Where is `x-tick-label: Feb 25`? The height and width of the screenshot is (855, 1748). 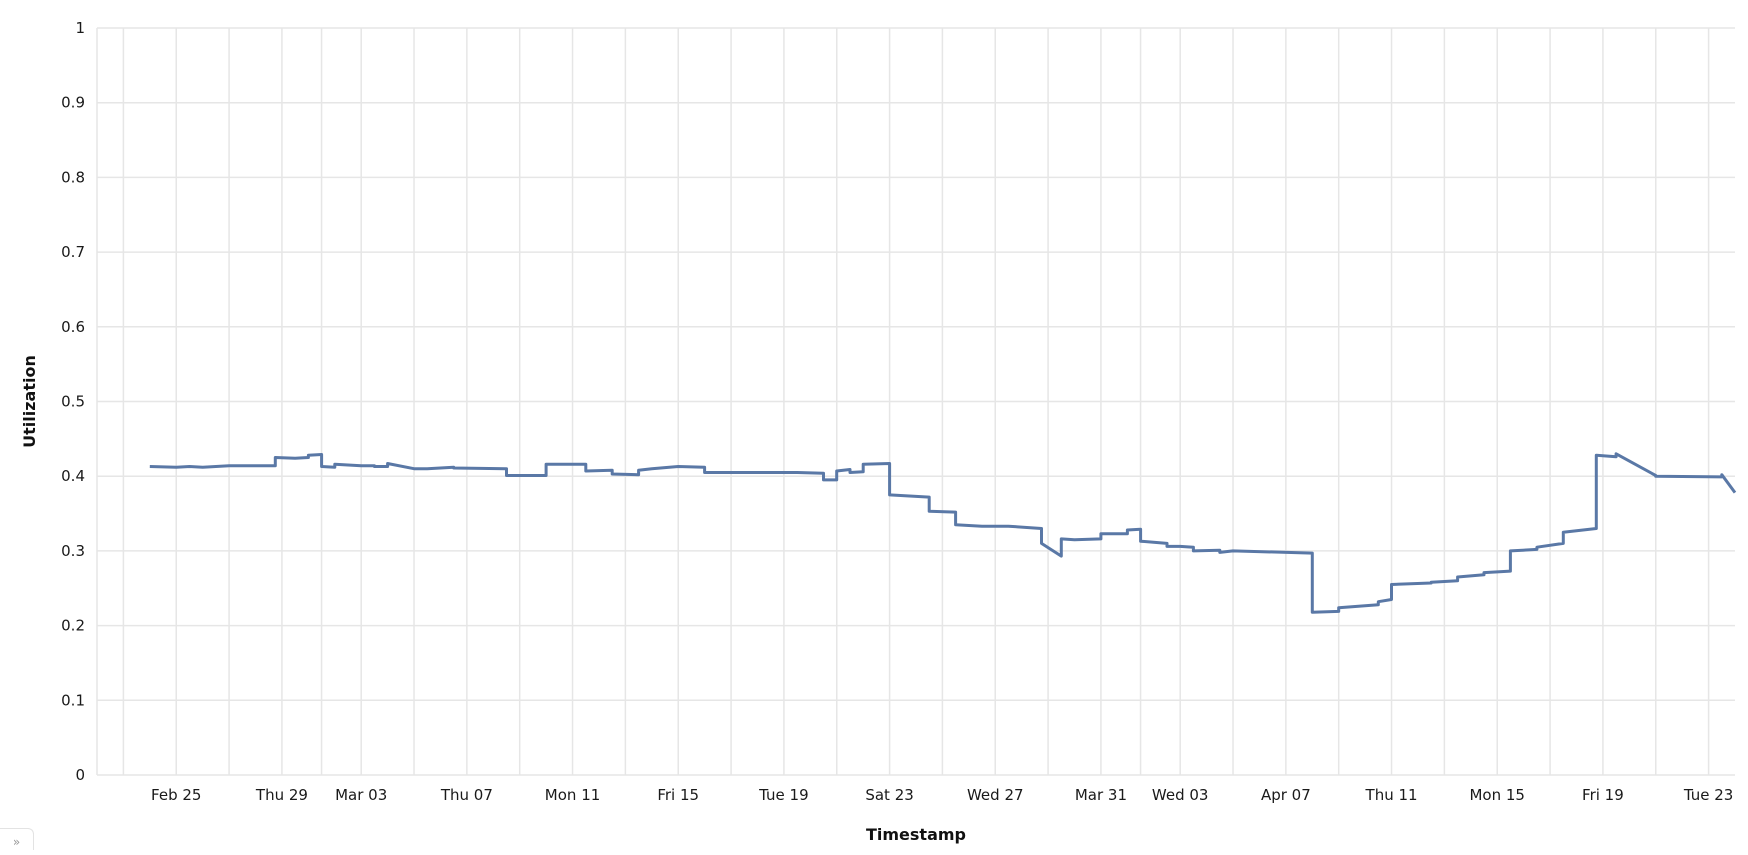
x-tick-label: Feb 25 is located at coordinates (176, 795).